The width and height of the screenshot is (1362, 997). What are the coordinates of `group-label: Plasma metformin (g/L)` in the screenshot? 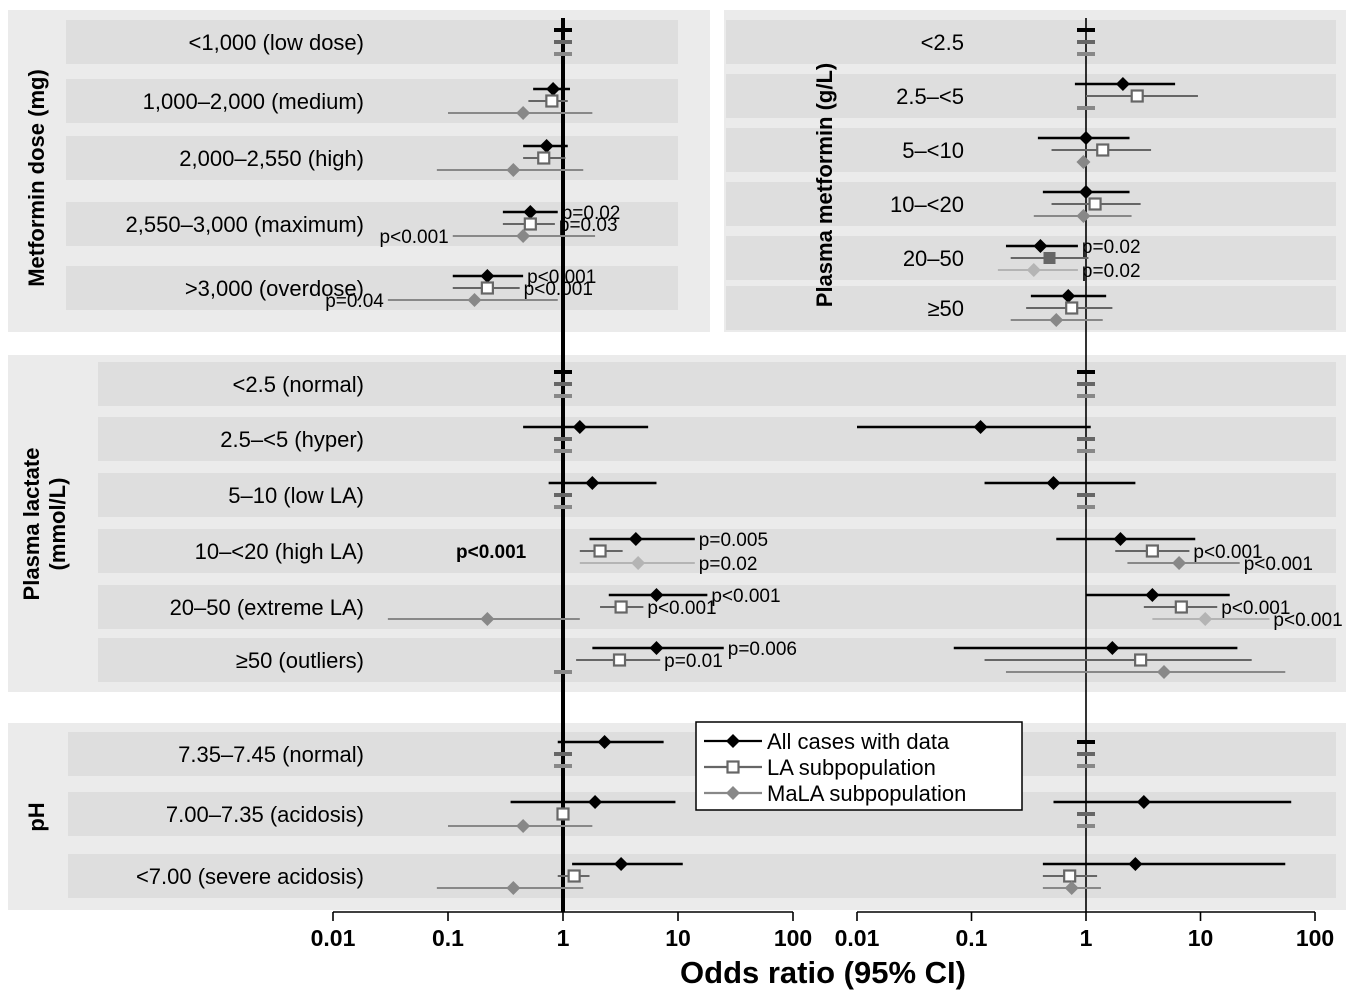 It's located at (824, 185).